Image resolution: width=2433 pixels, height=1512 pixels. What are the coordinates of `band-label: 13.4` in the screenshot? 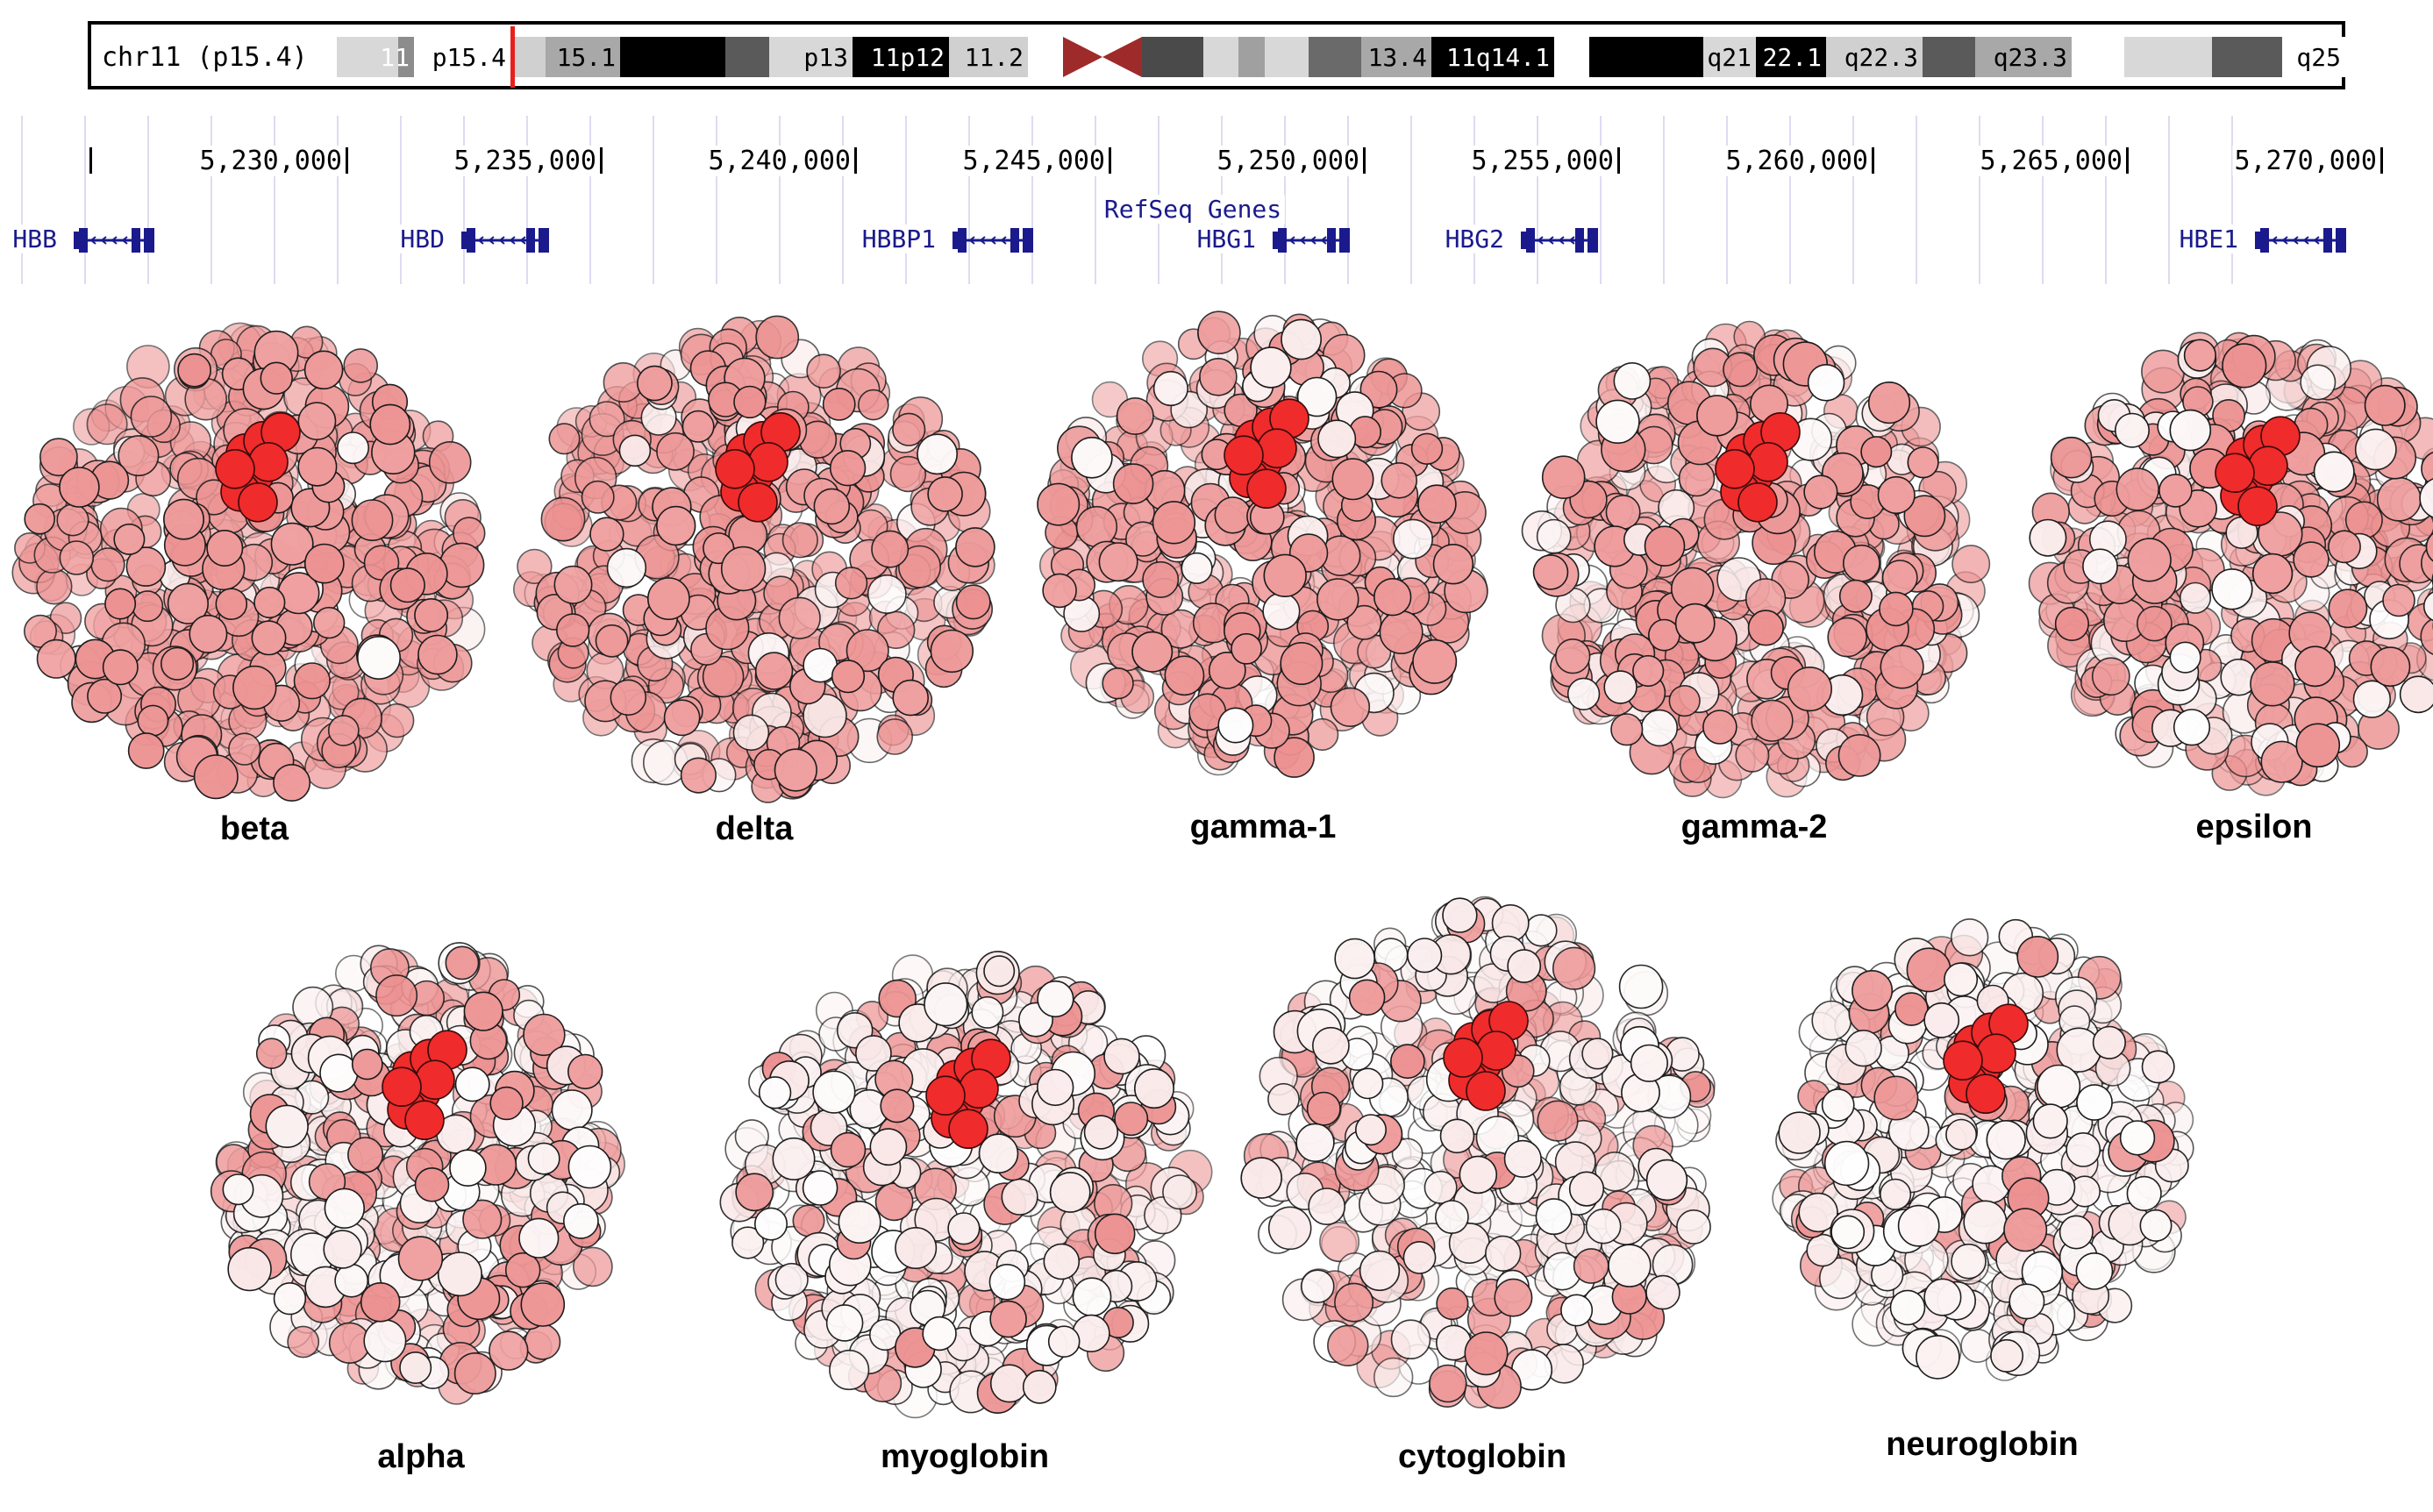 It's located at (1397, 58).